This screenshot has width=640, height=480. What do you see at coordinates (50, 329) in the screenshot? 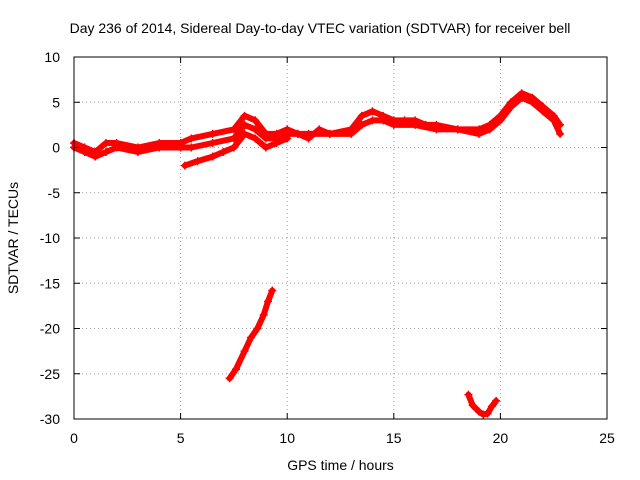
I see `y-tick-label: -20` at bounding box center [50, 329].